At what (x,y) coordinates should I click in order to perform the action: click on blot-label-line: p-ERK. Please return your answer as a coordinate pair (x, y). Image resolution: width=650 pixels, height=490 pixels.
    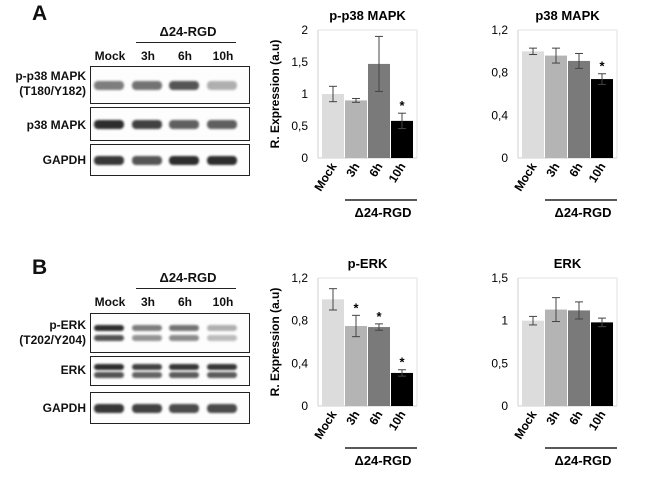
    Looking at the image, I should click on (67, 325).